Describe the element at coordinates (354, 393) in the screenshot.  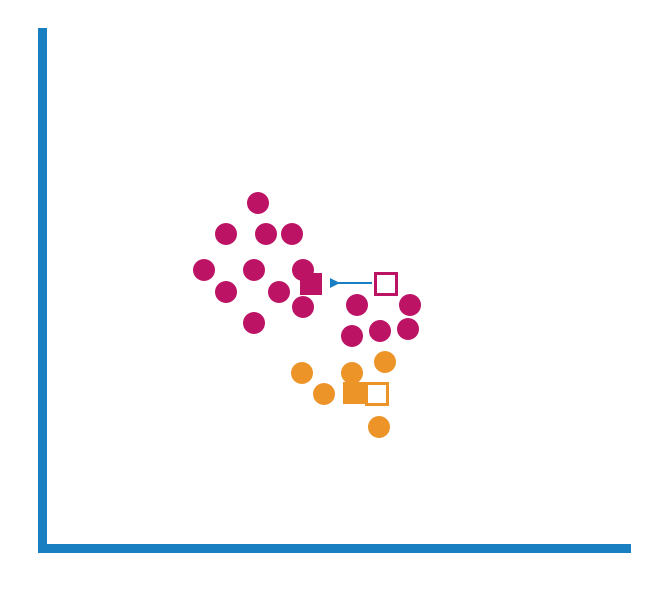
I see `cluster-b-centroid-filled` at that location.